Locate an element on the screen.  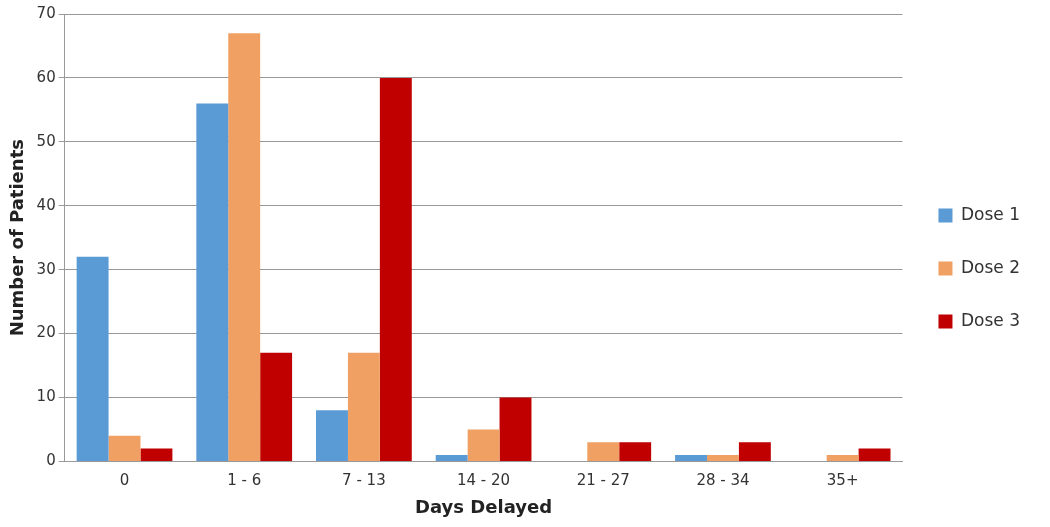
y-tick-label: 20 is located at coordinates (46, 332).